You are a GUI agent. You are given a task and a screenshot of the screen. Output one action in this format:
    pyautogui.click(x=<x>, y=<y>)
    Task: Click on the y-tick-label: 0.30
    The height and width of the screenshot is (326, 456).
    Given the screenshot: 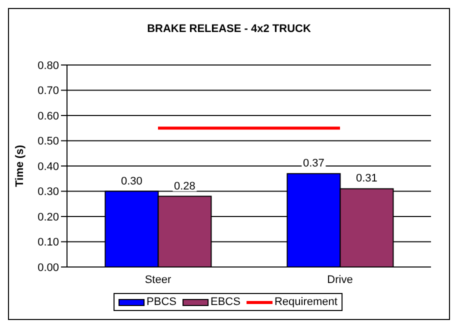 What is the action you would take?
    pyautogui.click(x=48, y=192)
    